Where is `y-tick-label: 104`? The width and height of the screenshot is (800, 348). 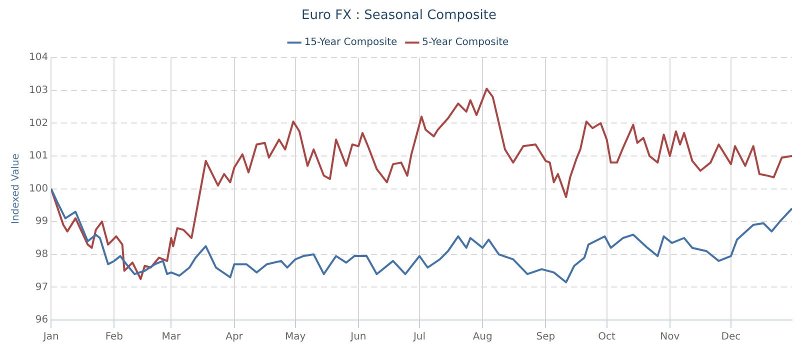 y-tick-label: 104 is located at coordinates (38, 58).